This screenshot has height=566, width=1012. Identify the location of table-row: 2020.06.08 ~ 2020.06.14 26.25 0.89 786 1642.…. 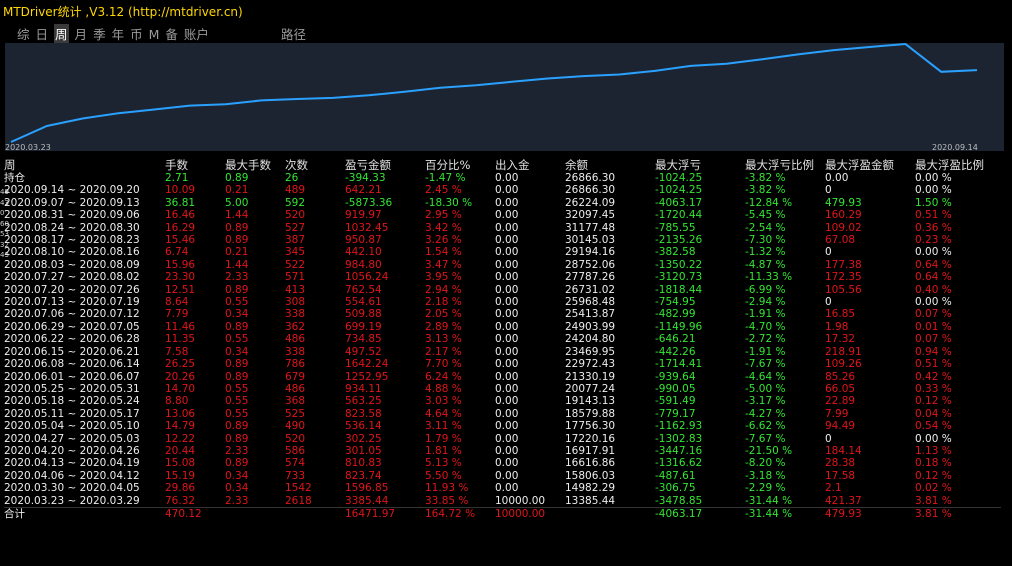
(502, 364).